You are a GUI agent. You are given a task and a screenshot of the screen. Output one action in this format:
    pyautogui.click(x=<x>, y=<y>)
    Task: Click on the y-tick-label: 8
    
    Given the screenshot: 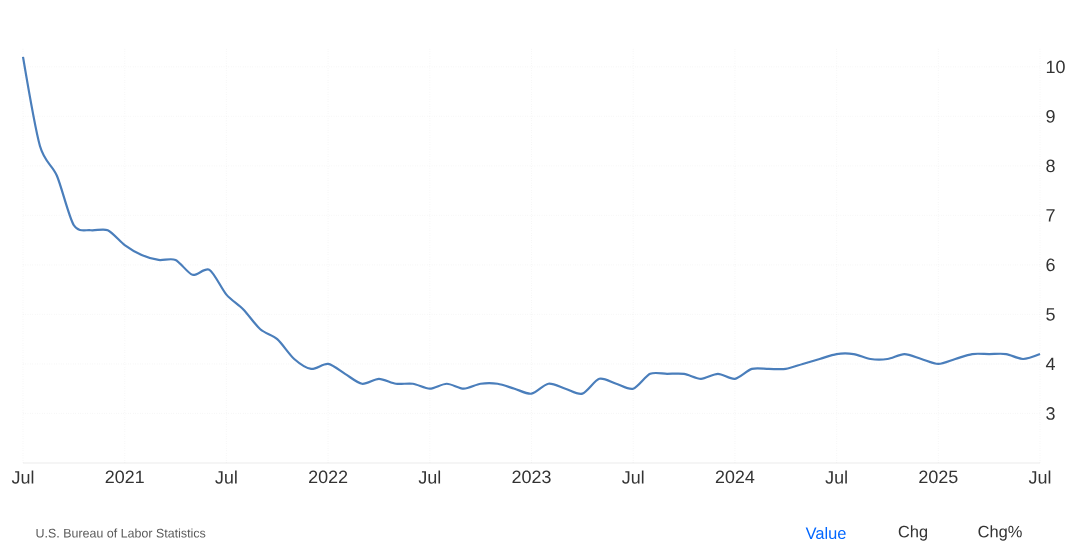 What is the action you would take?
    pyautogui.click(x=1050, y=166)
    